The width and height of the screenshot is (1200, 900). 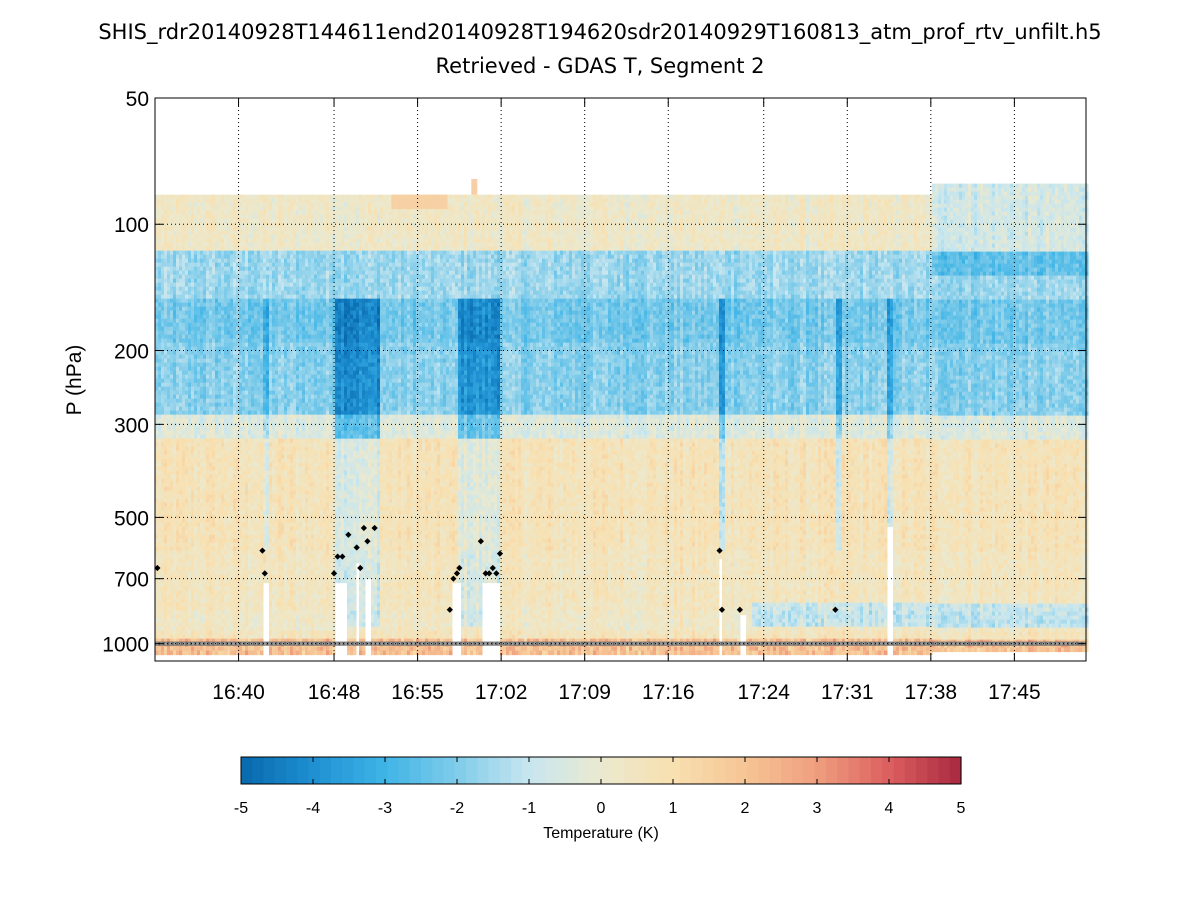 I want to click on x-tick-label: 17:09, so click(x=584, y=692).